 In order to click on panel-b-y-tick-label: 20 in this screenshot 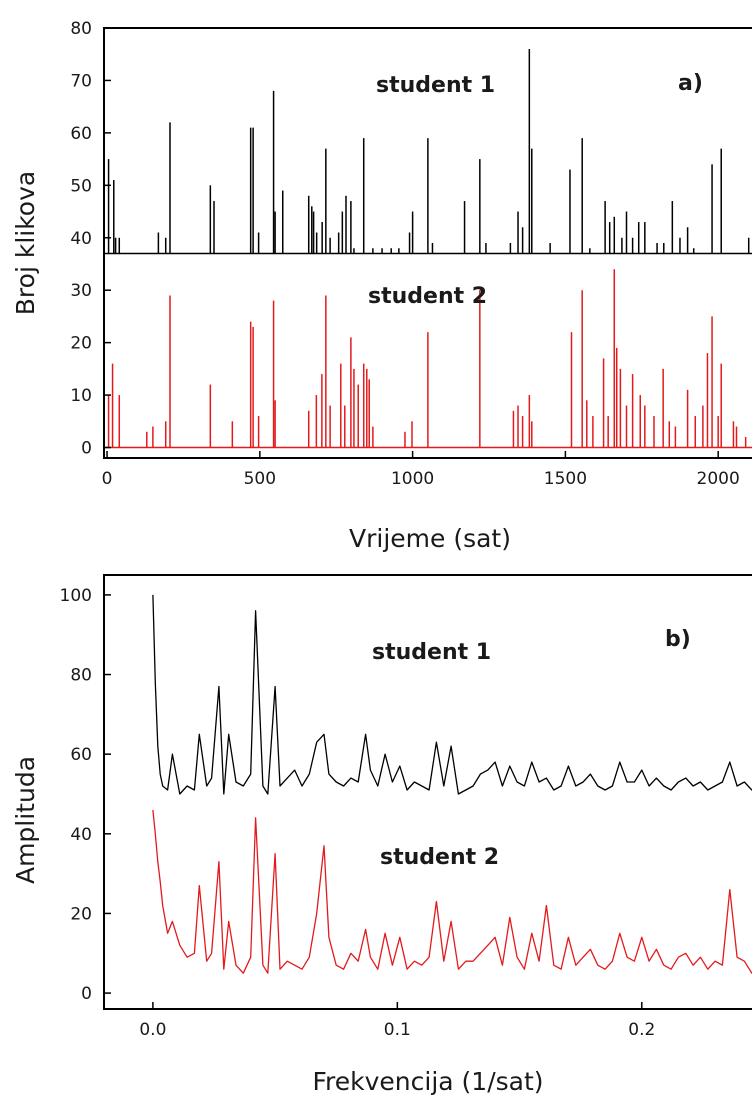, I will do `click(81, 914)`.